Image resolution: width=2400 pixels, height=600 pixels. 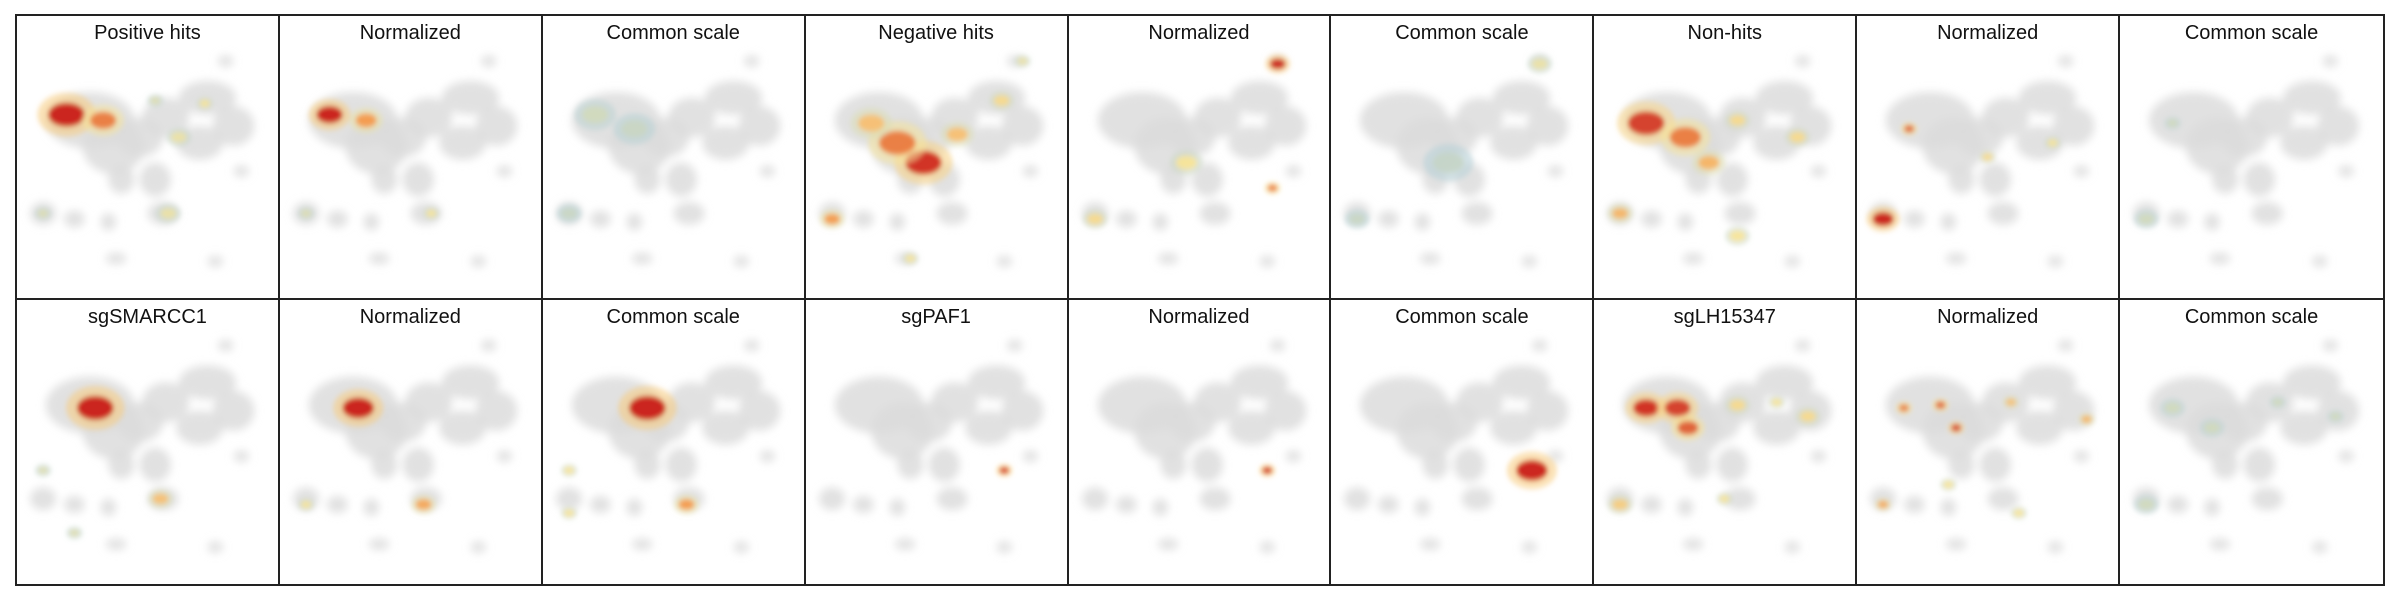 I want to click on umap-panel: Positive hits, so click(x=148, y=158).